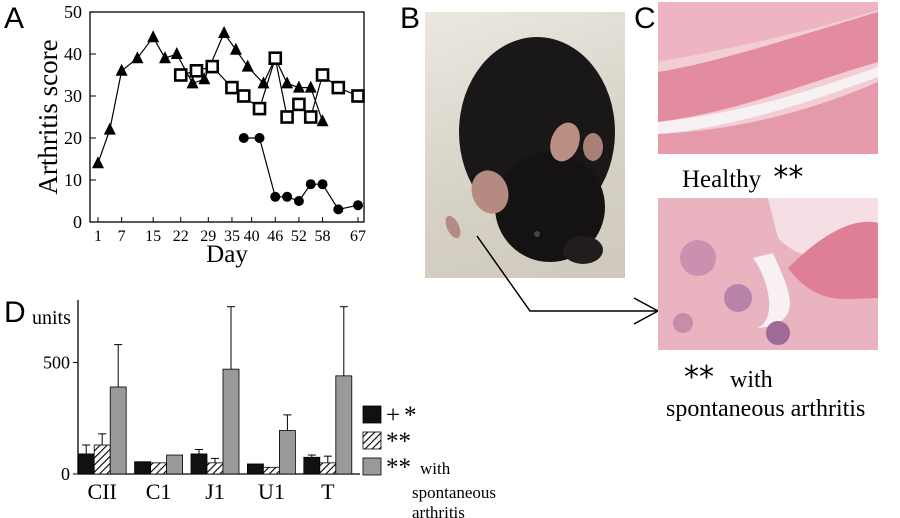 The image size is (900, 518). What do you see at coordinates (73, 138) in the screenshot?
I see `y-tick-label: 20` at bounding box center [73, 138].